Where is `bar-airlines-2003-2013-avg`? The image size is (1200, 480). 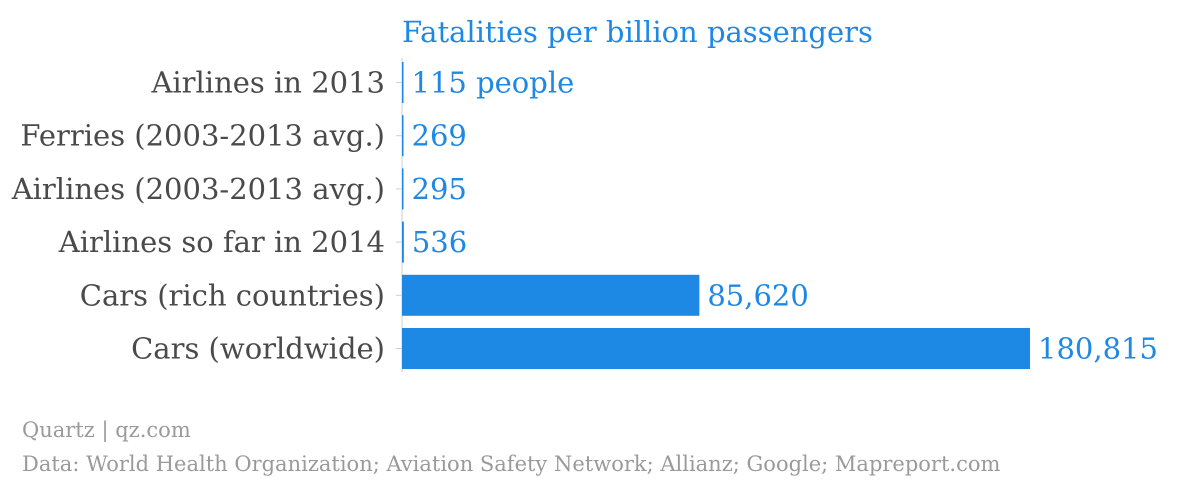
bar-airlines-2003-2013-avg is located at coordinates (403, 189).